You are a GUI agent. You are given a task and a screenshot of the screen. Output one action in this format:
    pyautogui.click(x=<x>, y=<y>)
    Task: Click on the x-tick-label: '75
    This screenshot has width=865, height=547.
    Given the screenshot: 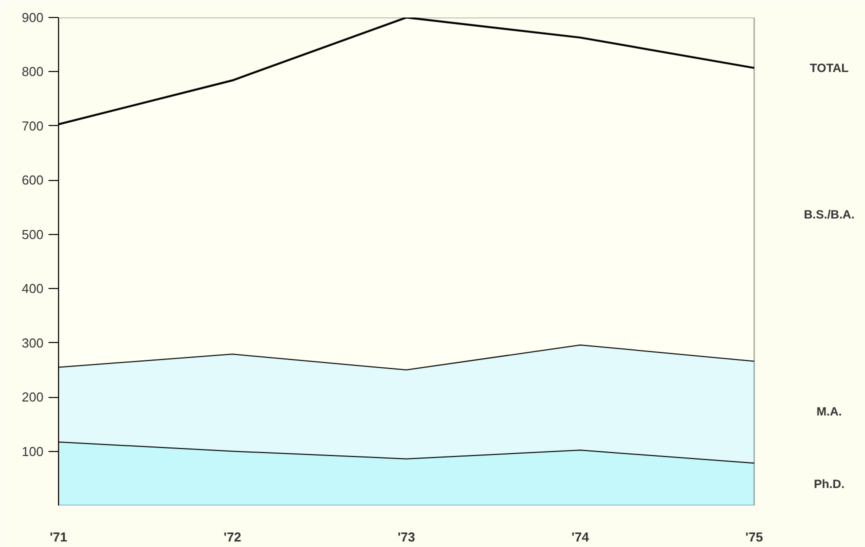 What is the action you would take?
    pyautogui.click(x=754, y=537)
    